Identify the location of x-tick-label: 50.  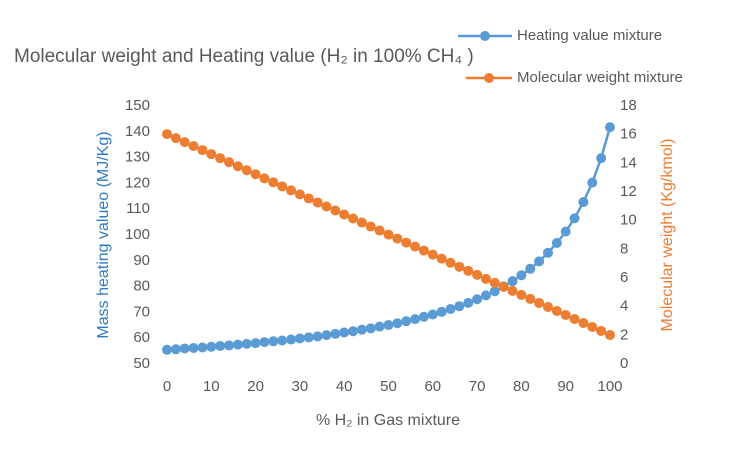
(388, 386).